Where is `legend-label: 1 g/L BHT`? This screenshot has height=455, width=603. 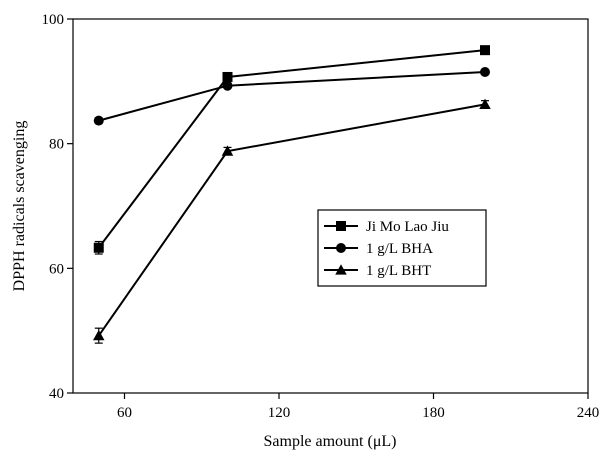 legend-label: 1 g/L BHT is located at coordinates (398, 271).